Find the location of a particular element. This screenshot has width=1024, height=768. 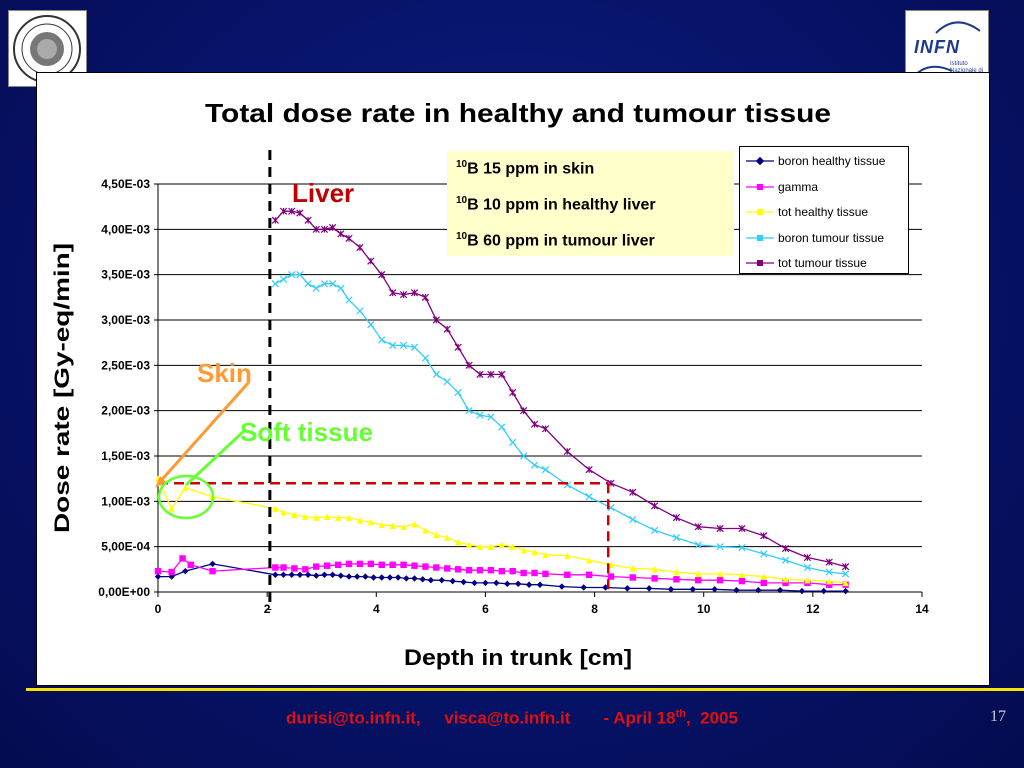

legend-swatch-tot-healthy-tissue is located at coordinates (760, 212).